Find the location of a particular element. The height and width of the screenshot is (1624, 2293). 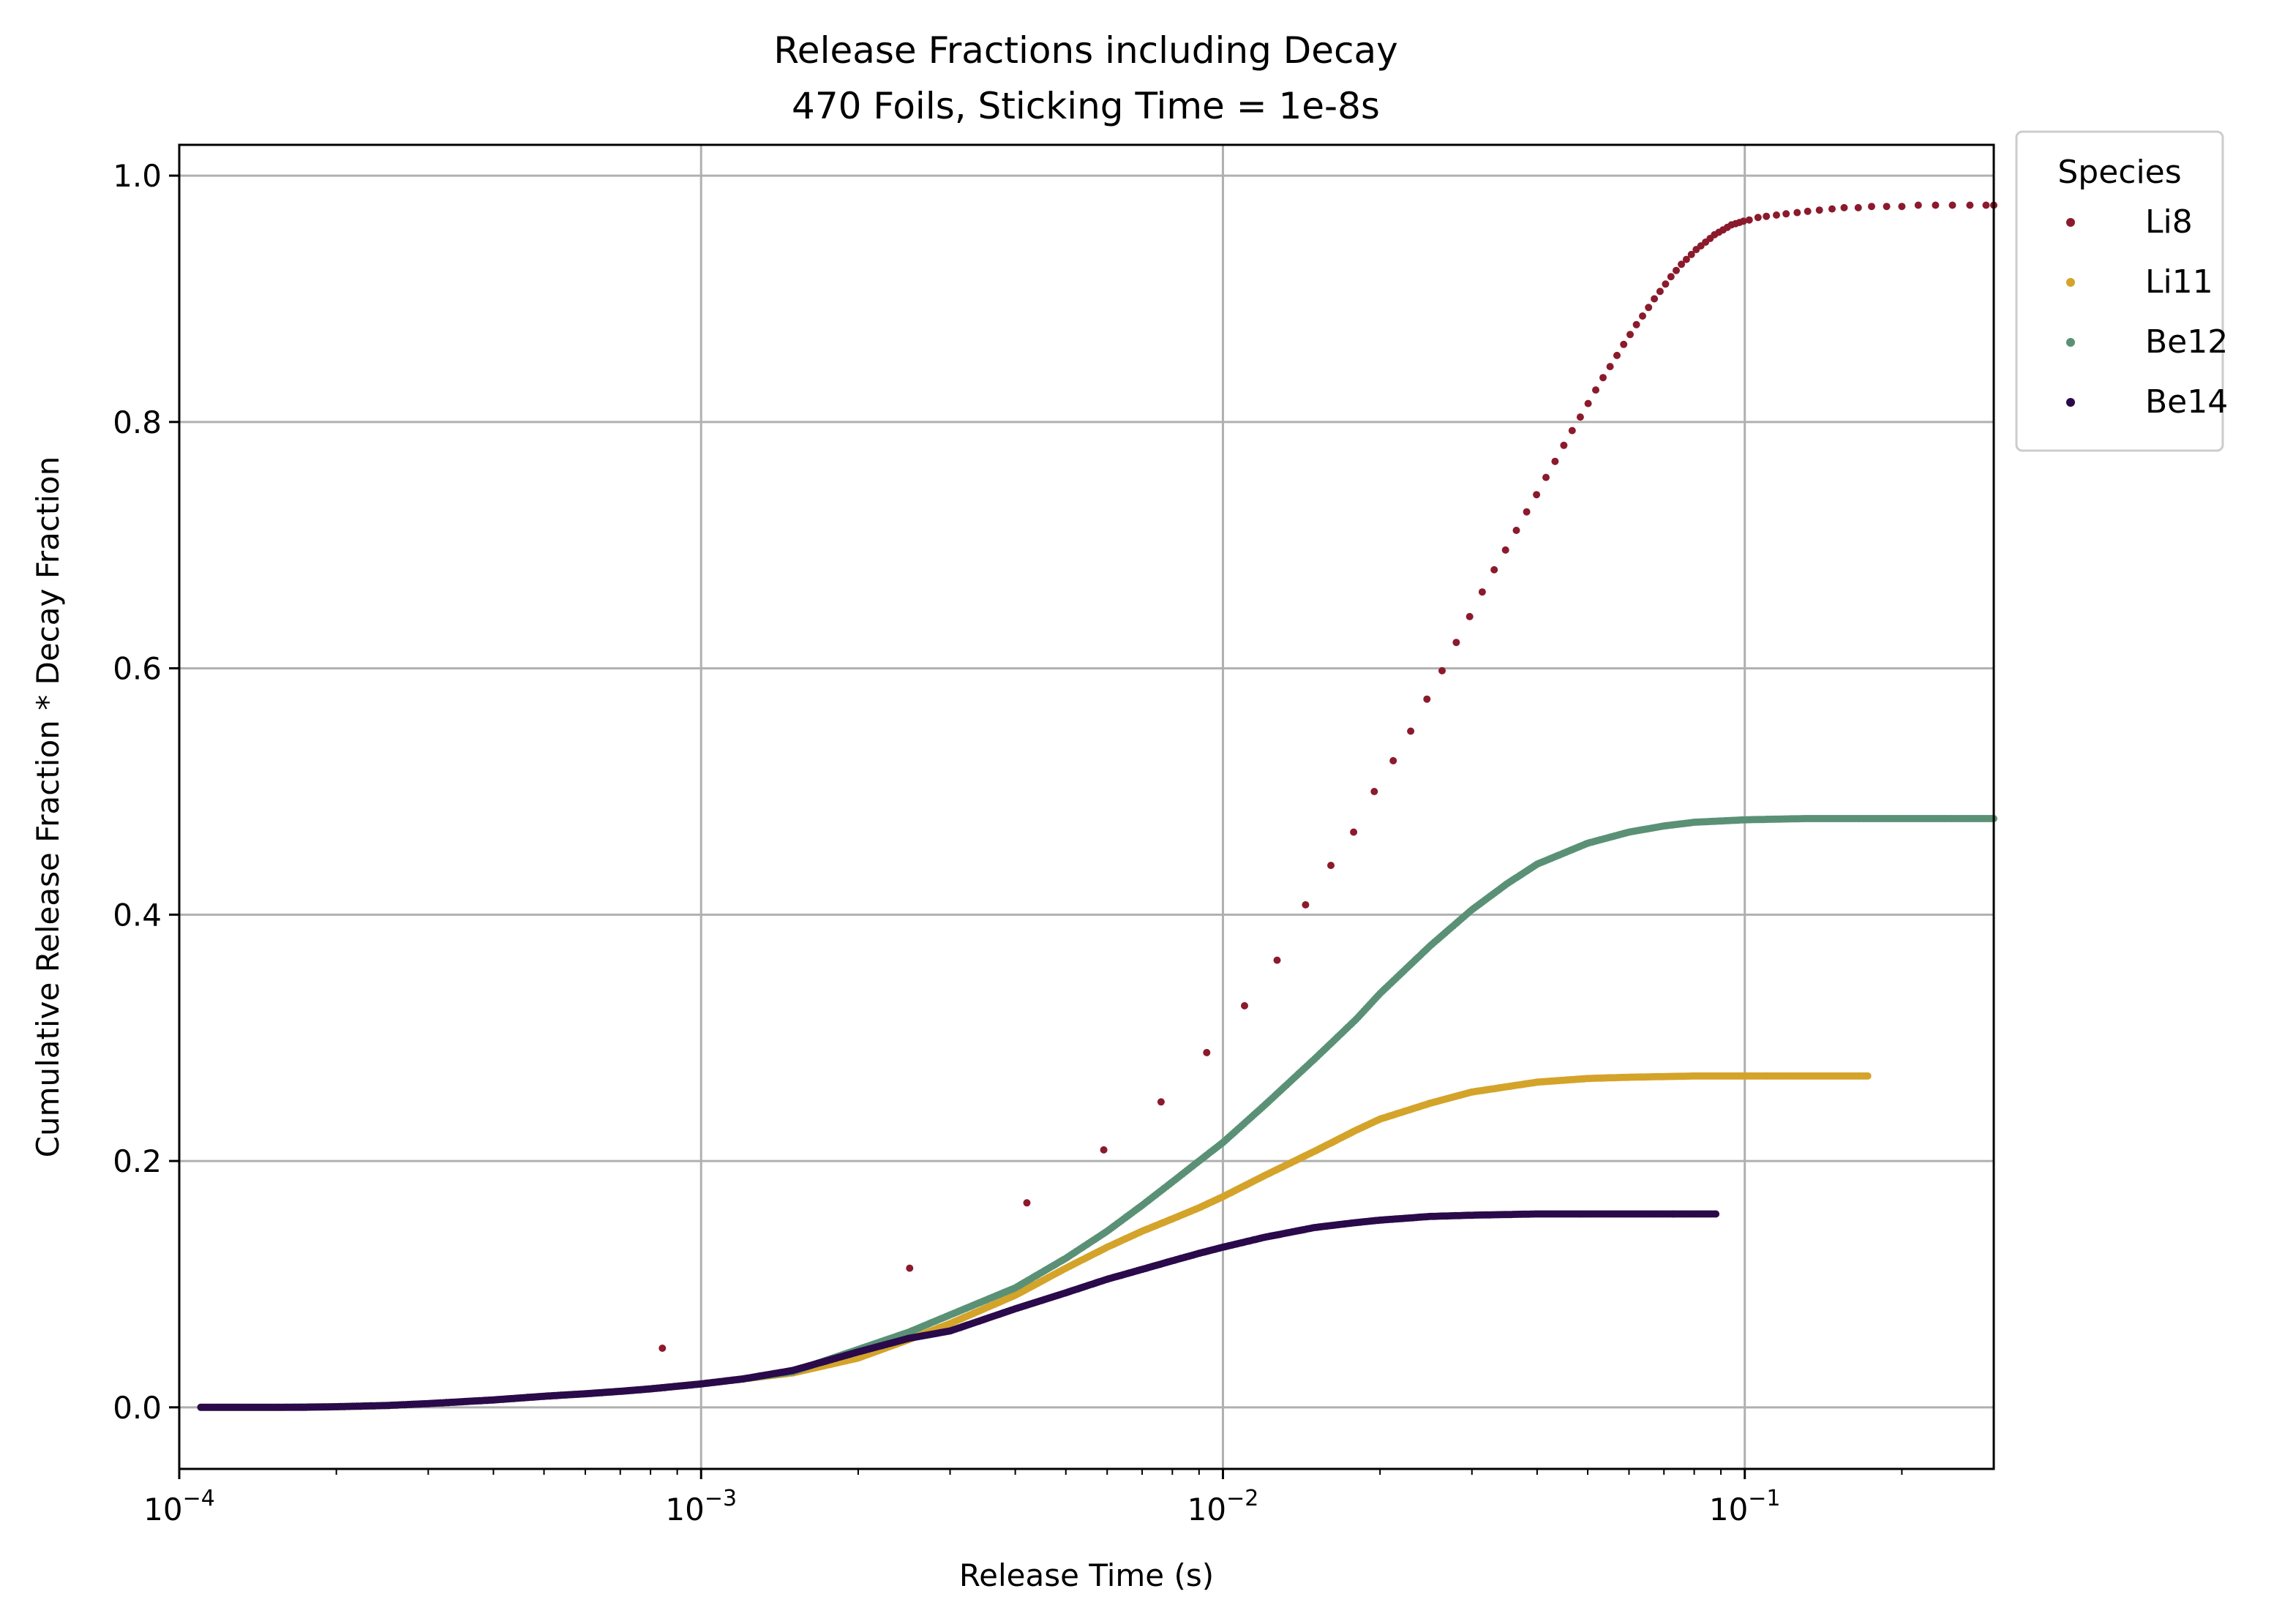

y-tick-label: 0.2 is located at coordinates (137, 1161).